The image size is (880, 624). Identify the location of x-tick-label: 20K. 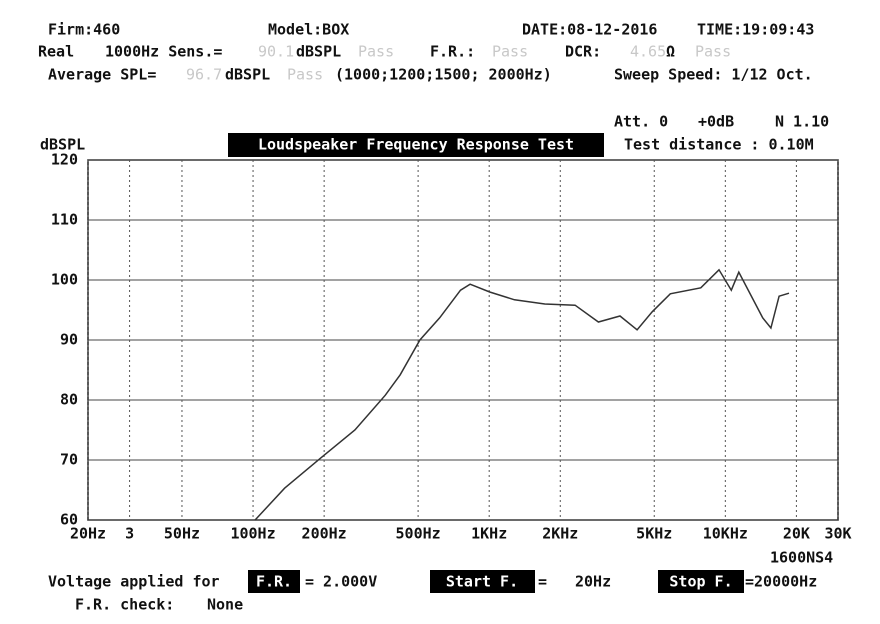
(796, 534).